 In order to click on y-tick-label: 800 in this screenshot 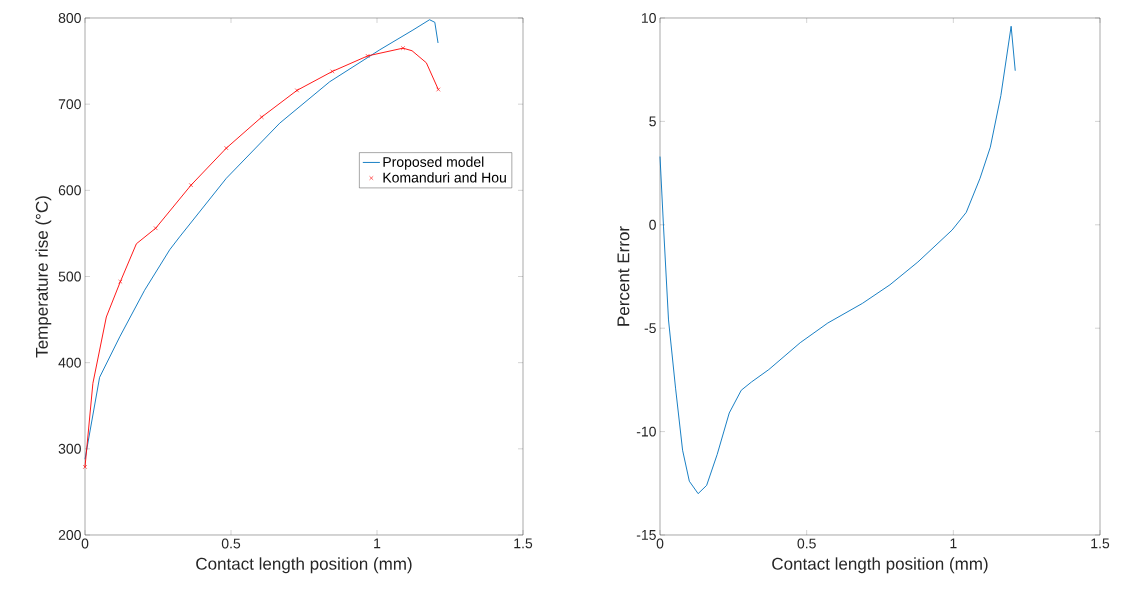, I will do `click(69, 18)`.